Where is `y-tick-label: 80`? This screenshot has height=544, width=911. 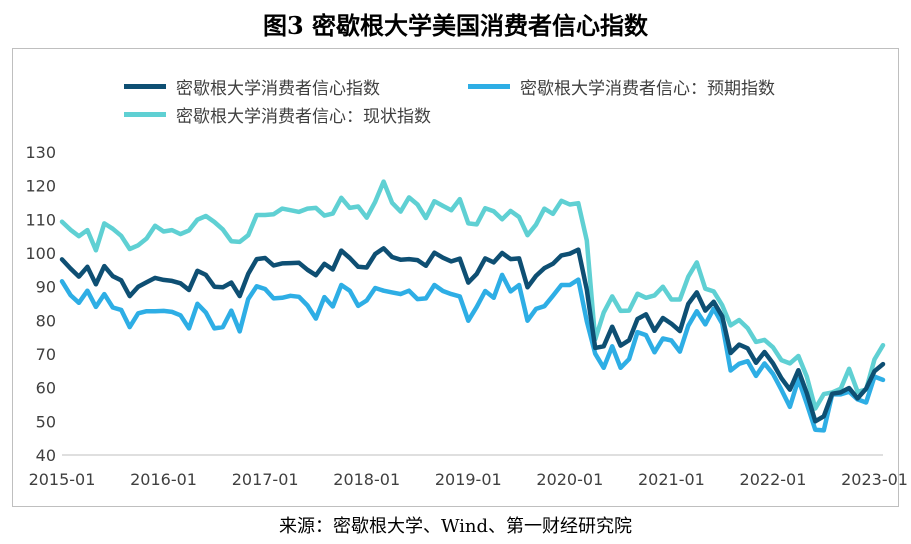 y-tick-label: 80 is located at coordinates (46, 320).